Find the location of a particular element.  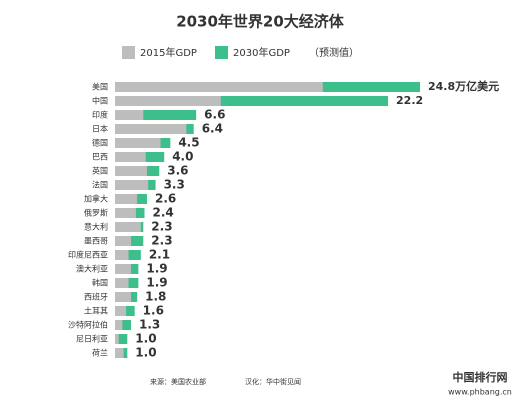

y-tick-label: 韩国 is located at coordinates (100, 283).